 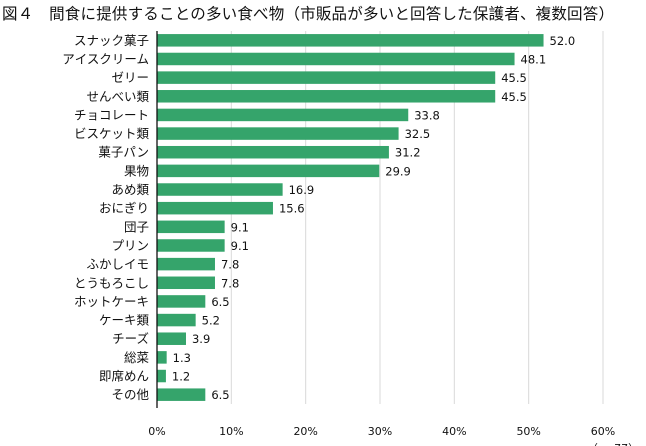 I want to click on category-label: チョコレート, so click(x=111, y=114).